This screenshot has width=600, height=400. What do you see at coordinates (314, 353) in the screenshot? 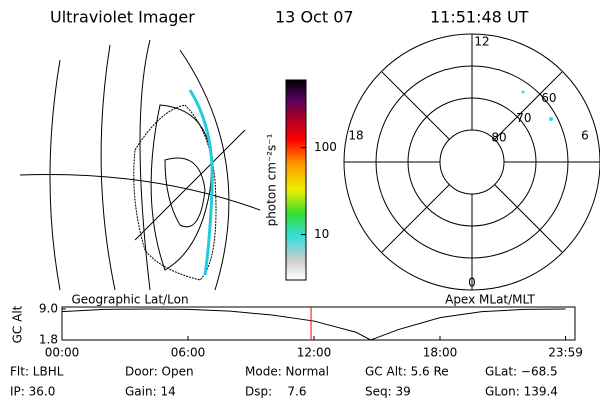
I see `x-tick-label: 12:00` at bounding box center [314, 353].